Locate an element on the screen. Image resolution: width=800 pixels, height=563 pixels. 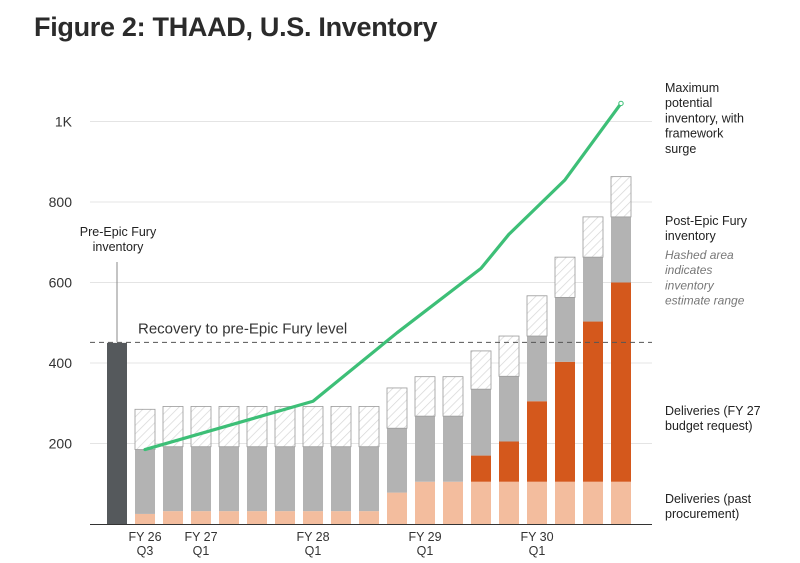
post-epic-annotation: inventory is located at coordinates (690, 236).